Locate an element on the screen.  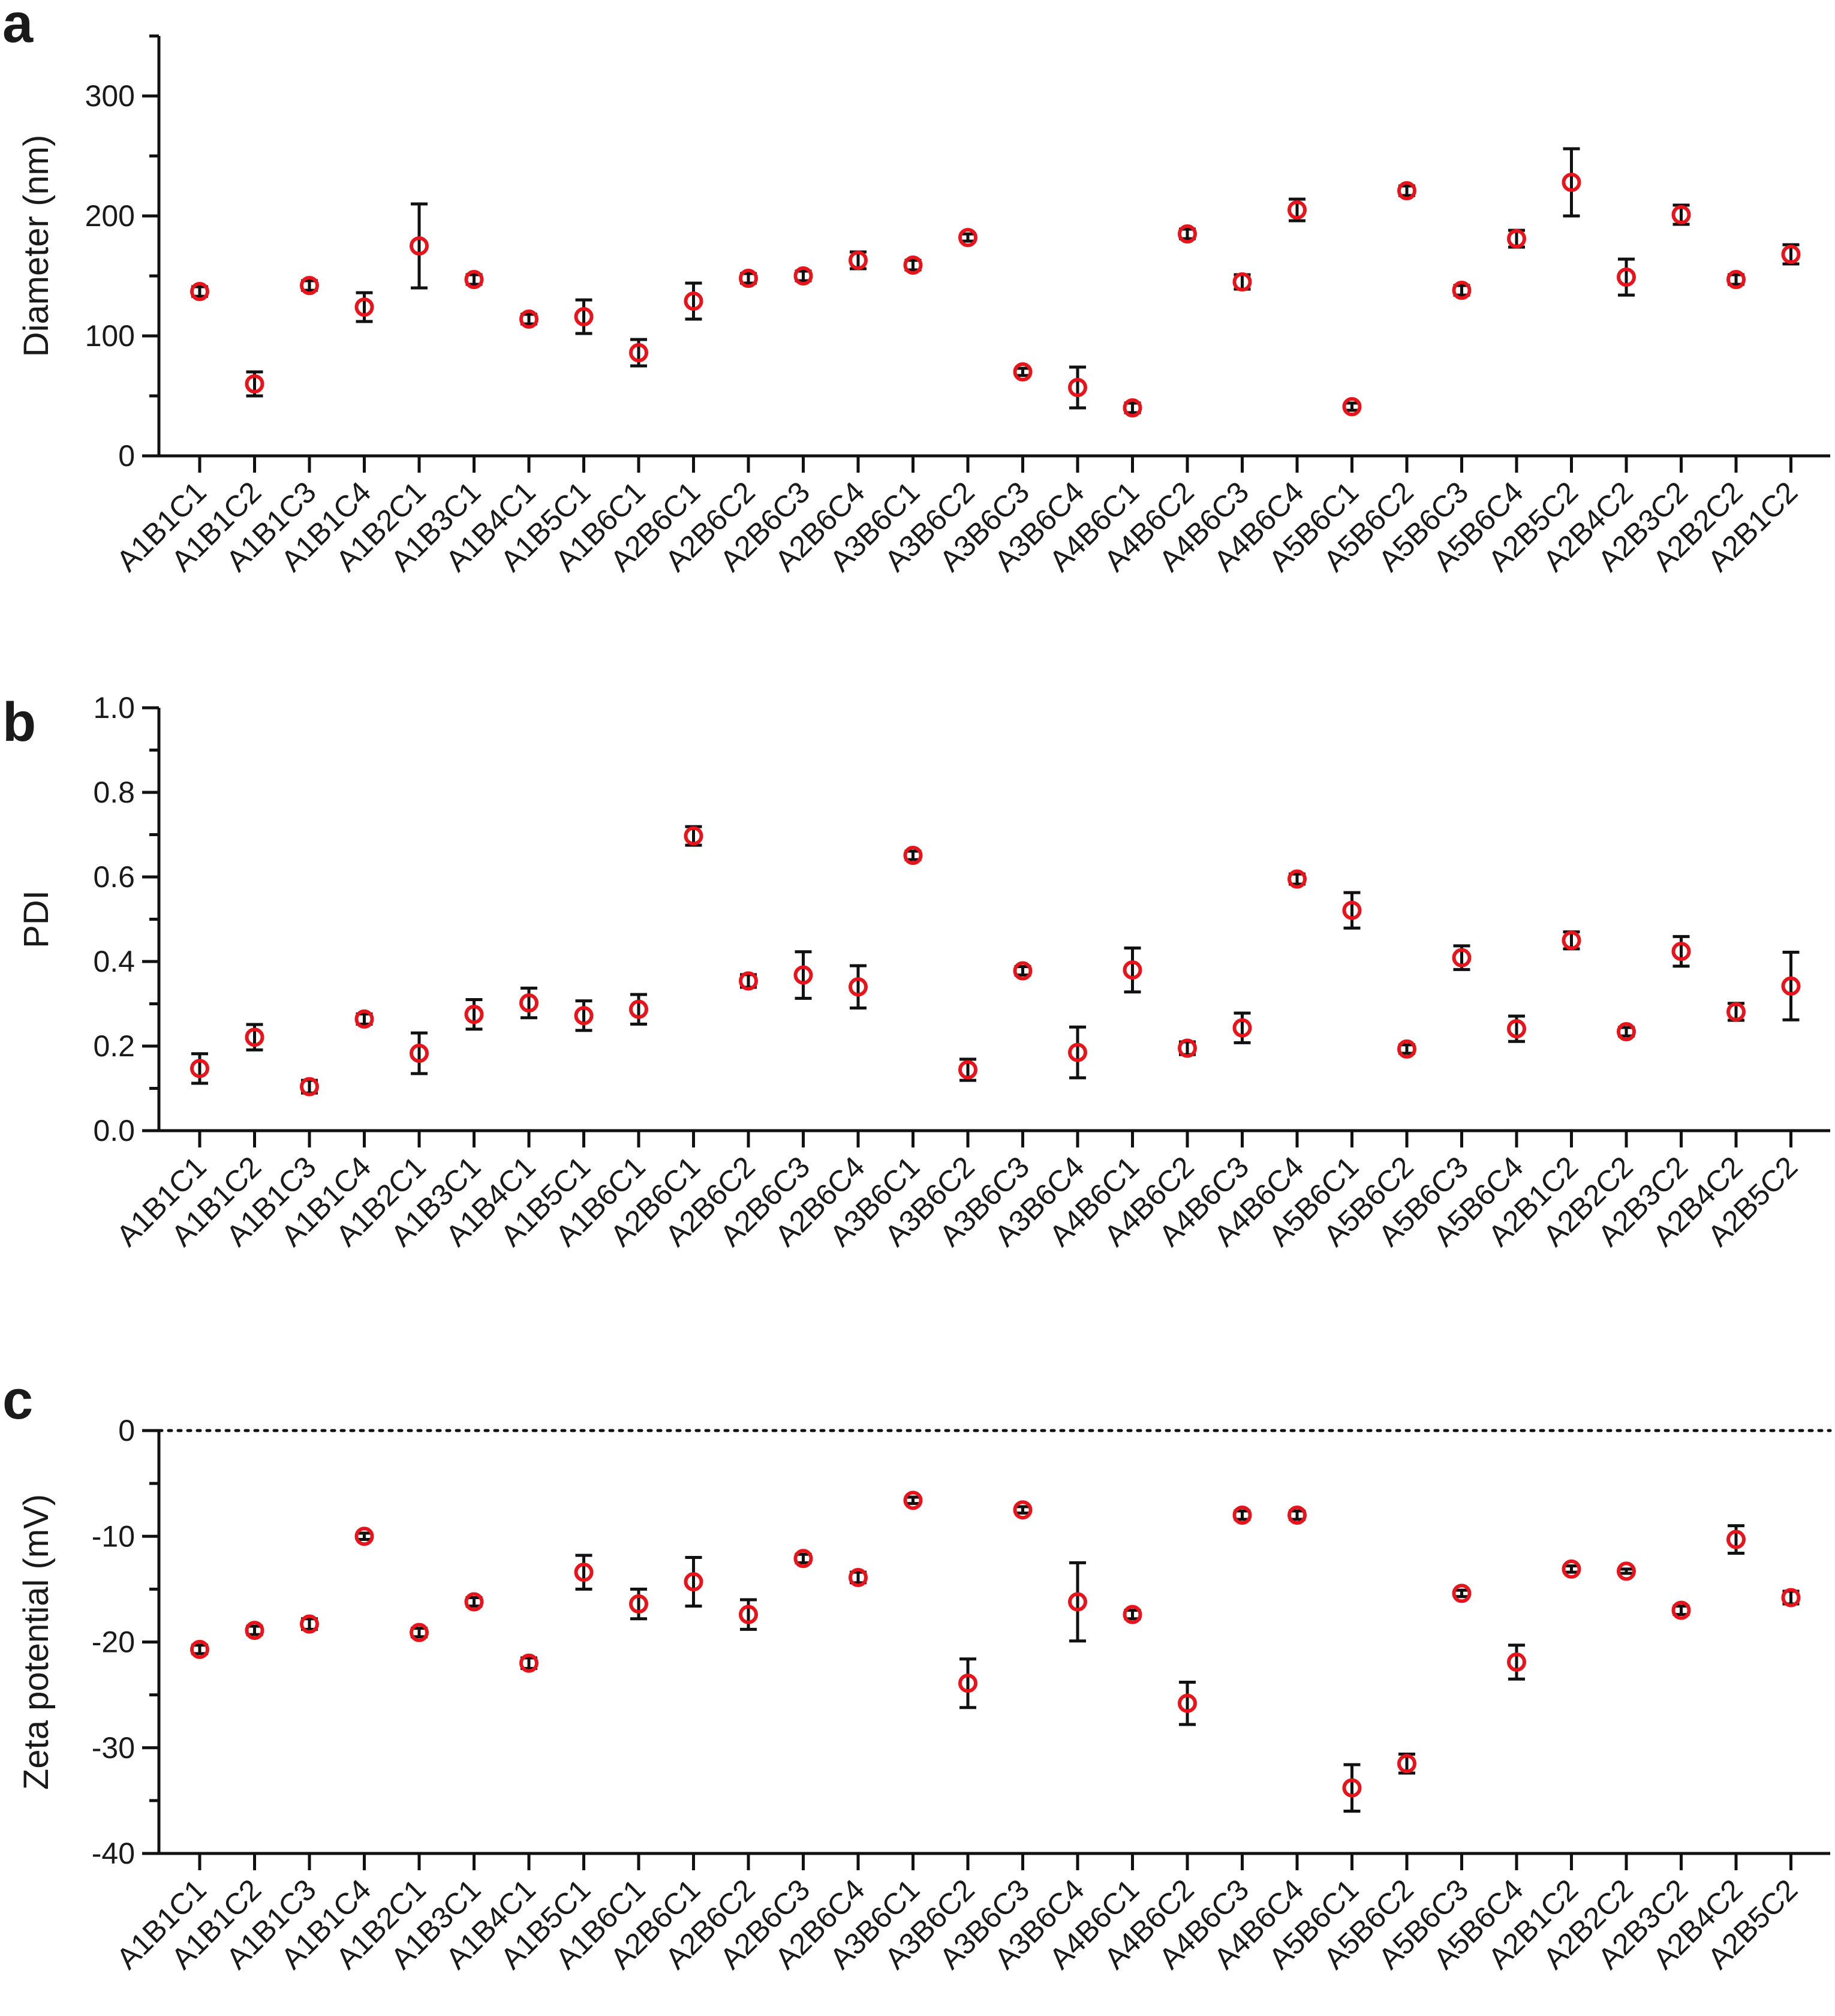
panel-letter: a is located at coordinates (18, 27).